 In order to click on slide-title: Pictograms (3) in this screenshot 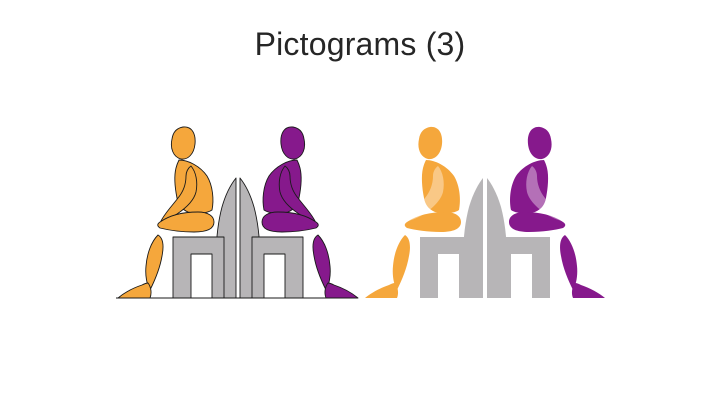, I will do `click(360, 44)`.